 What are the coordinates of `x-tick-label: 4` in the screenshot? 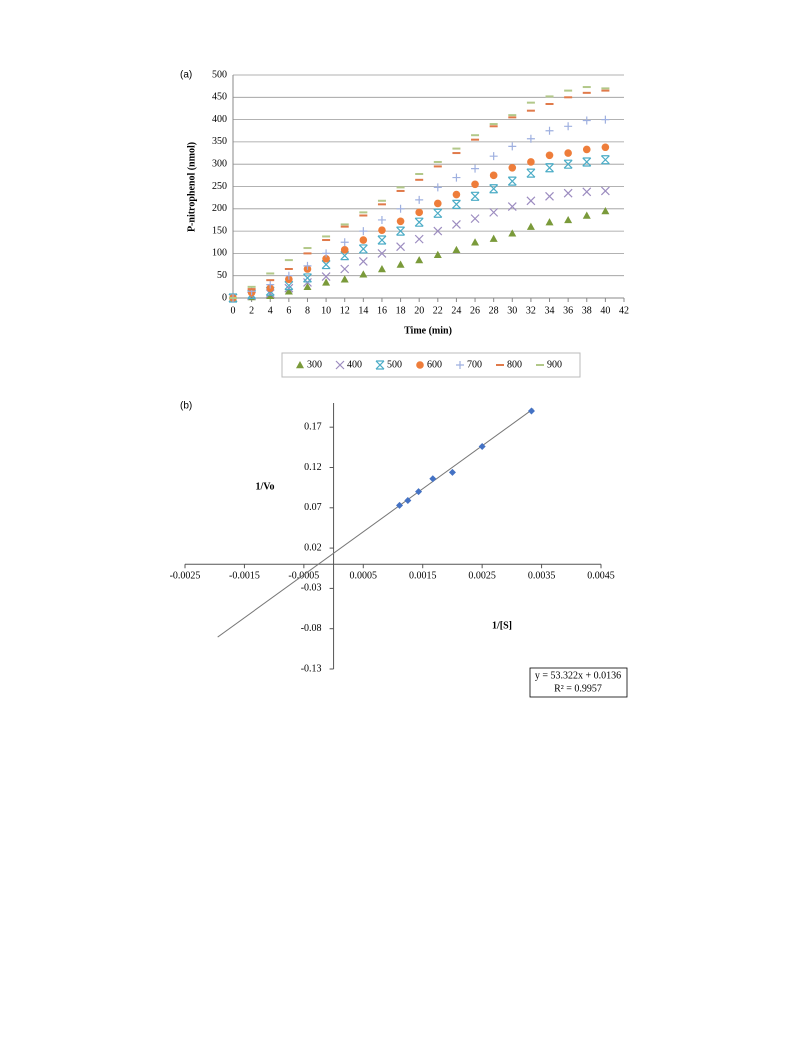 It's located at (270, 310).